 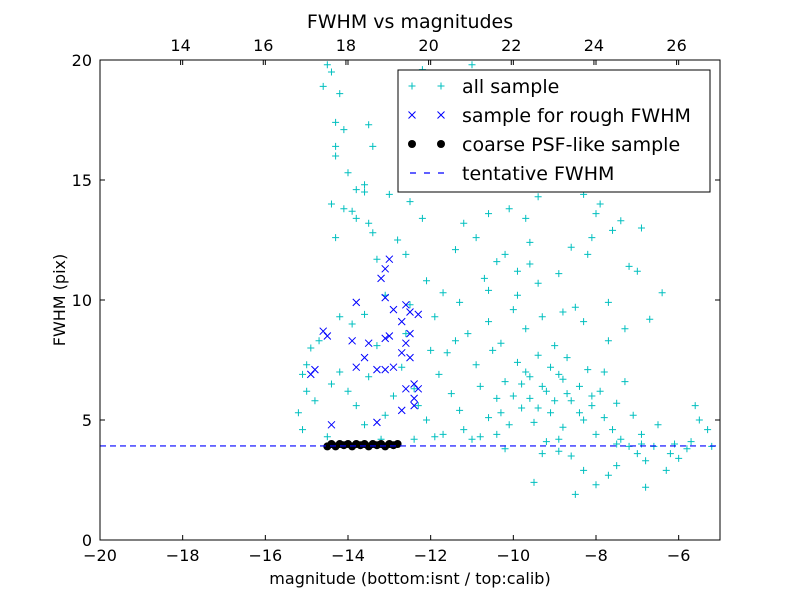 What do you see at coordinates (59, 300) in the screenshot?
I see `y-axis-title: FWHM (pix)` at bounding box center [59, 300].